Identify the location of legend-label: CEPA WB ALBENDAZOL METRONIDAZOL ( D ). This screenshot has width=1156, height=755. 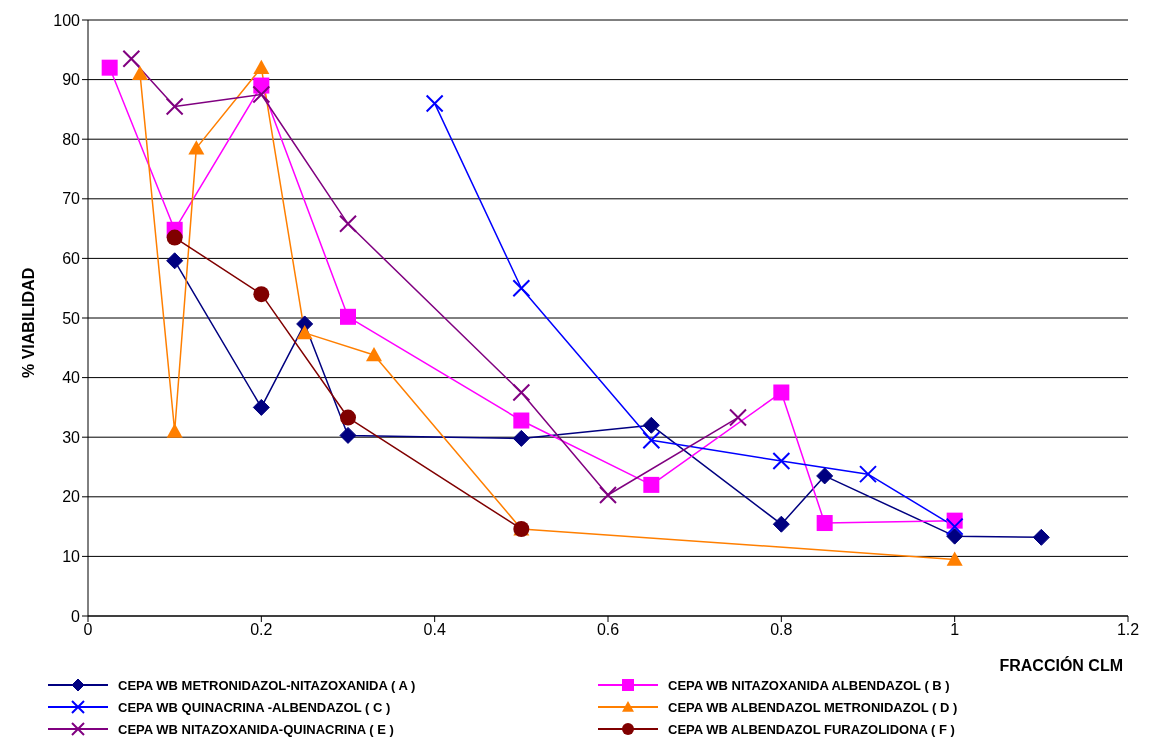
(813, 707).